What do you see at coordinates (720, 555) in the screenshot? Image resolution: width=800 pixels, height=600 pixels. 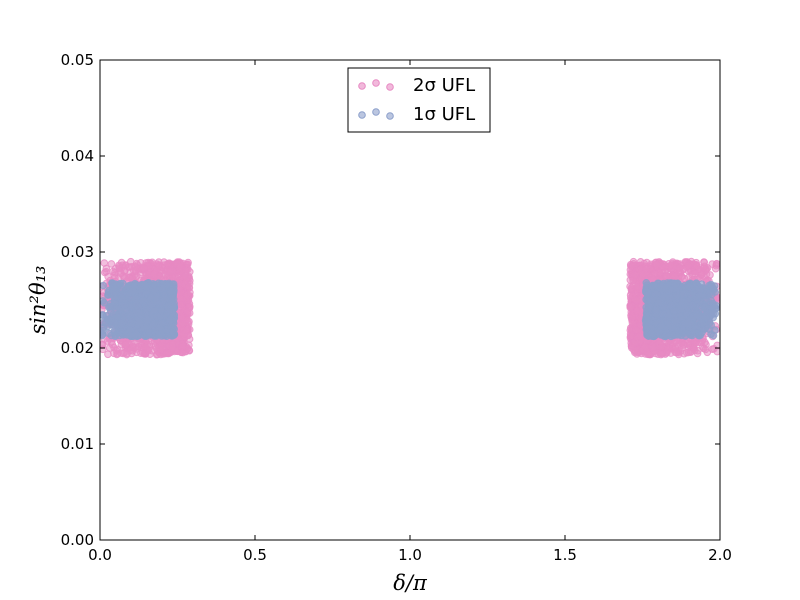 I see `x-tick-label: 2.0` at bounding box center [720, 555].